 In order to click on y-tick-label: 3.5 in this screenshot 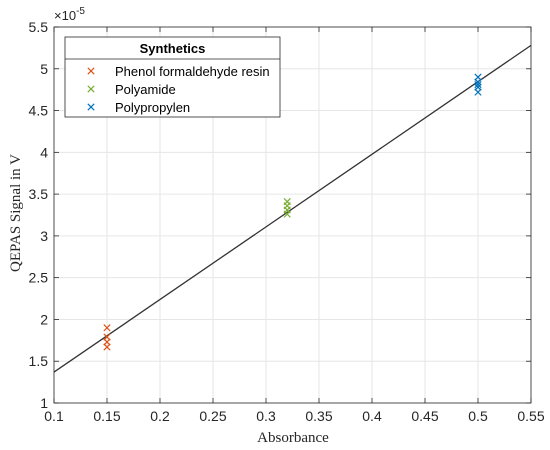, I will do `click(39, 194)`.